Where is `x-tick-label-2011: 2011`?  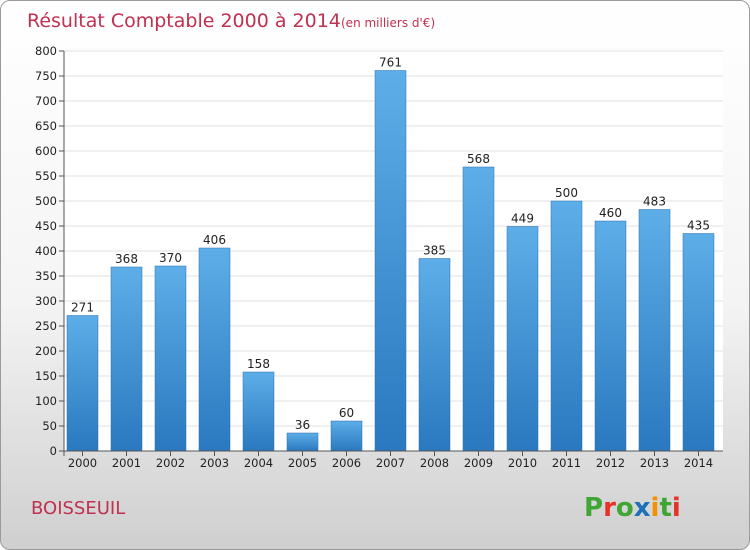
x-tick-label-2011: 2011 is located at coordinates (566, 463).